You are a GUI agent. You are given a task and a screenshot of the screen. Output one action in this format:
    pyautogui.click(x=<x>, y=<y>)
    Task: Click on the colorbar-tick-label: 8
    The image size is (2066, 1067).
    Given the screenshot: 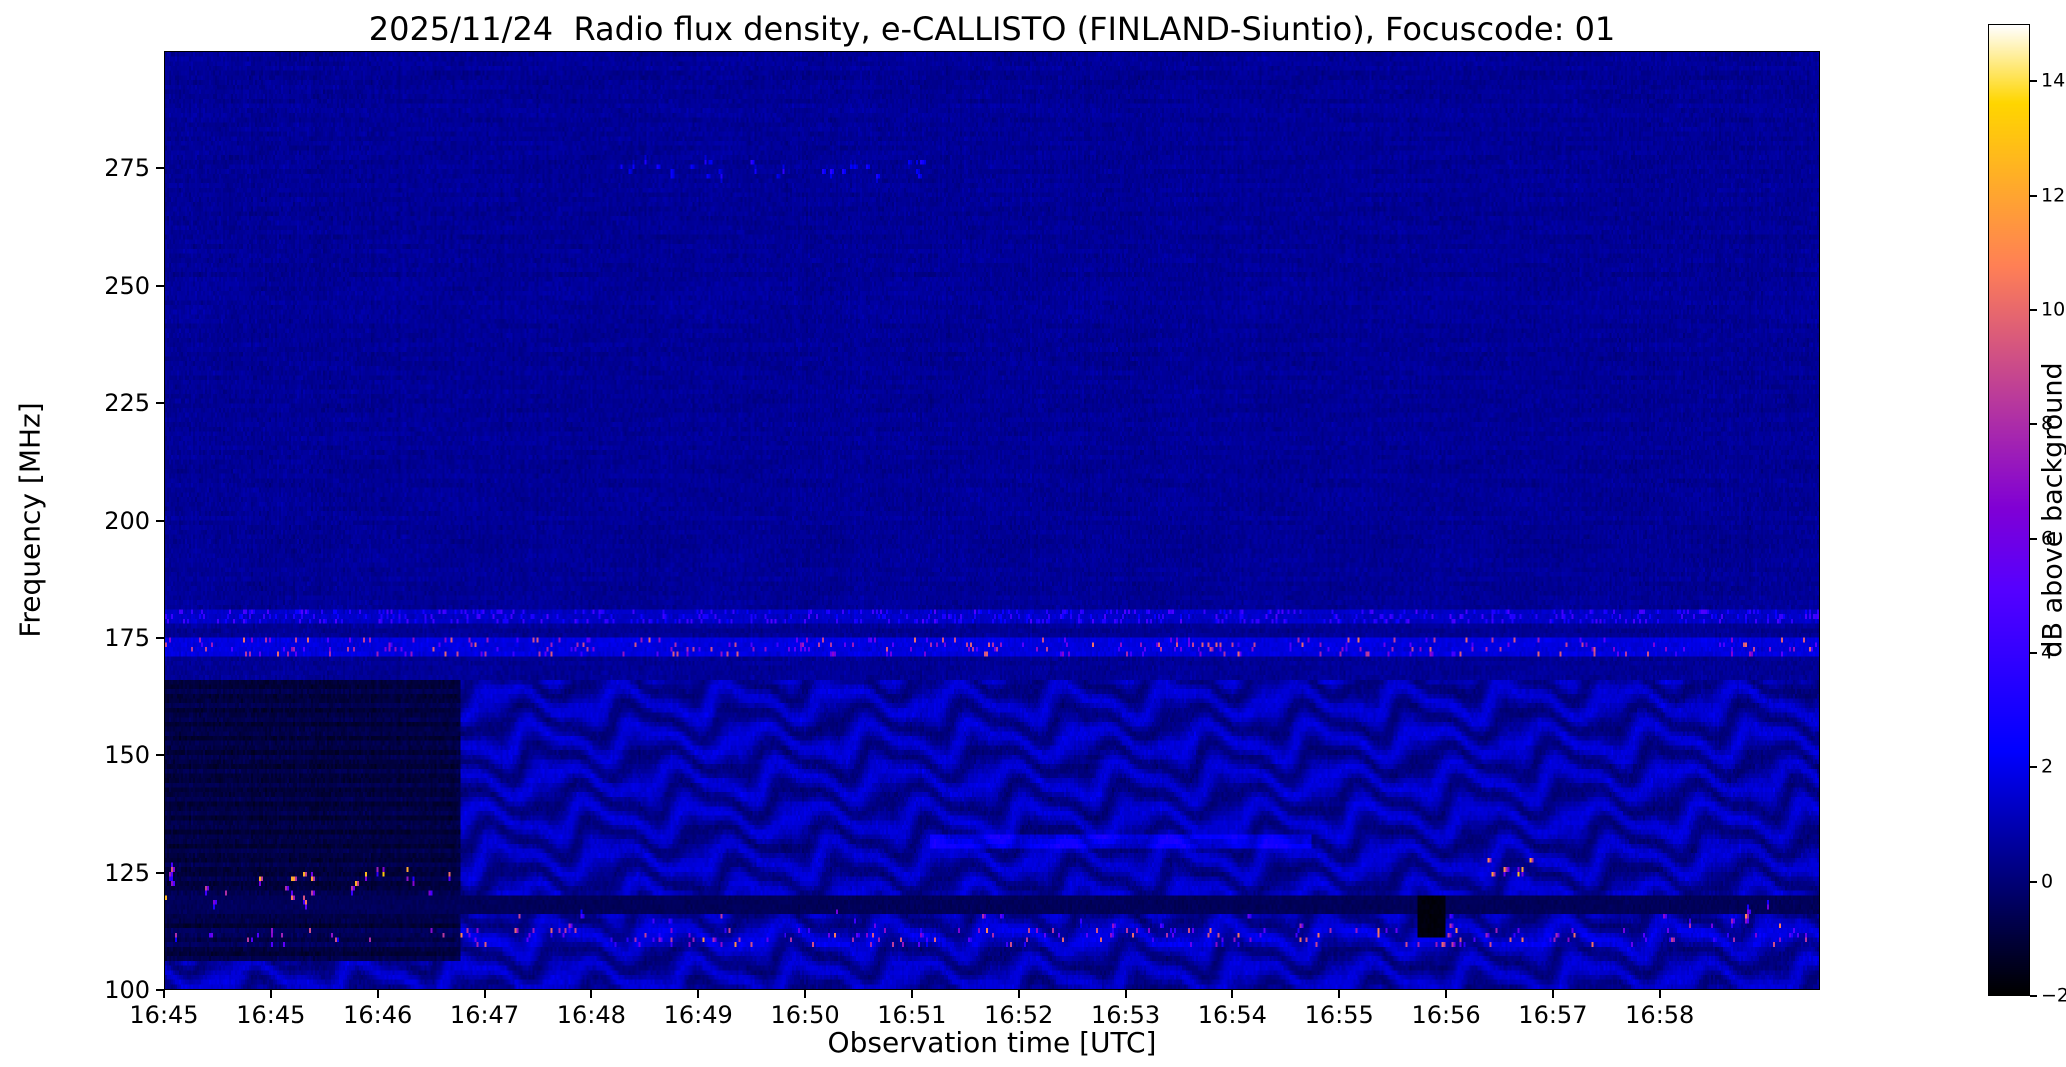 What is the action you would take?
    pyautogui.click(x=2047, y=423)
    